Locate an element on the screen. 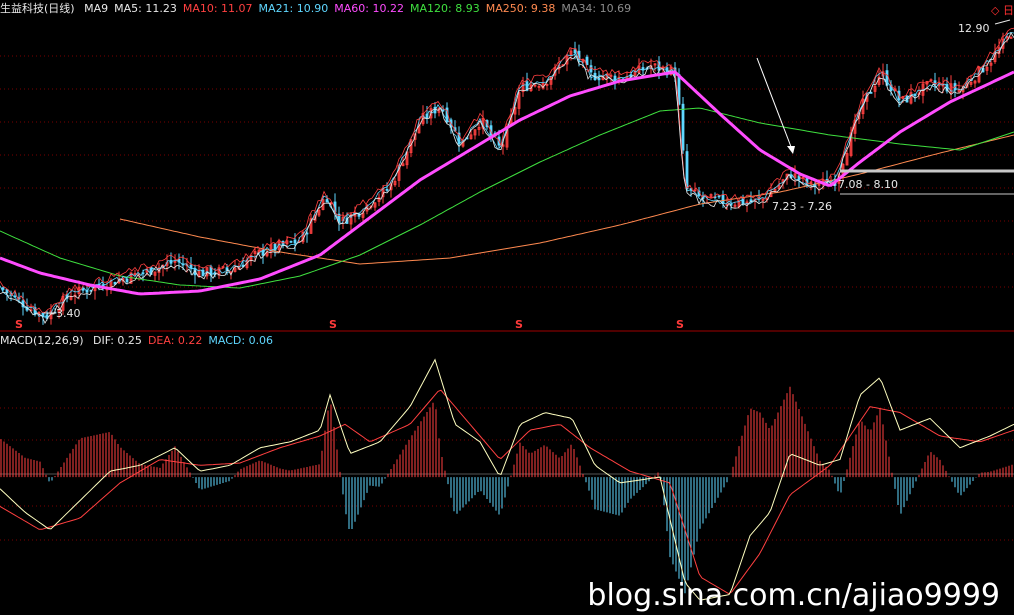  pointer-arrow is located at coordinates (775, 105).